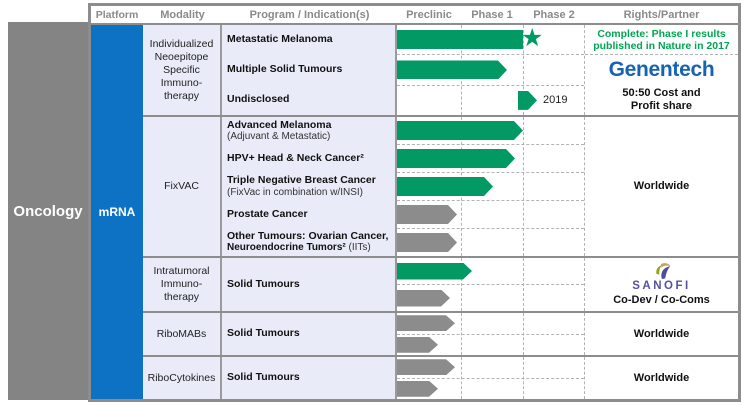 The height and width of the screenshot is (405, 743). I want to click on chart-row: ★, so click(490, 39).